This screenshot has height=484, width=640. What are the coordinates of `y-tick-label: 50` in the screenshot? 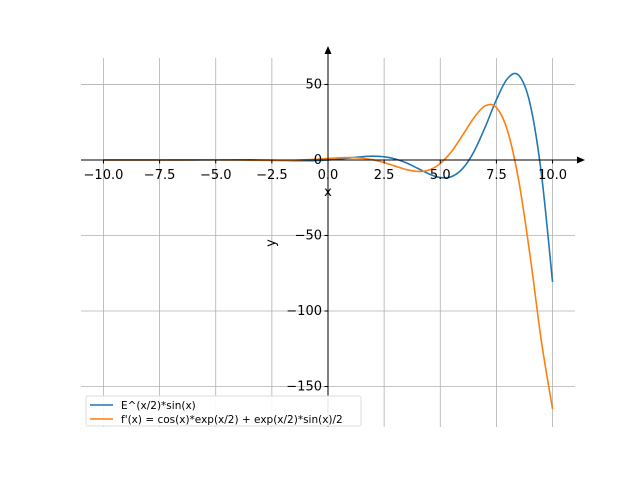 It's located at (313, 84).